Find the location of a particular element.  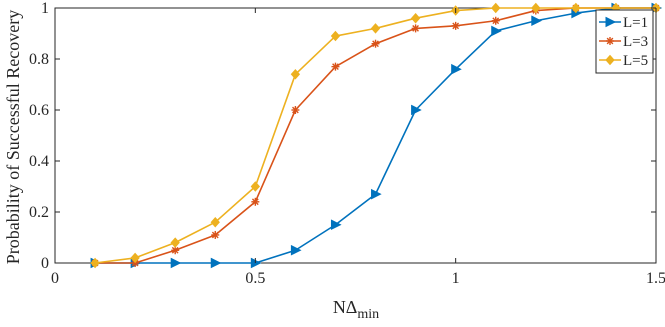

x-tick-label: 0.5 is located at coordinates (255, 278).